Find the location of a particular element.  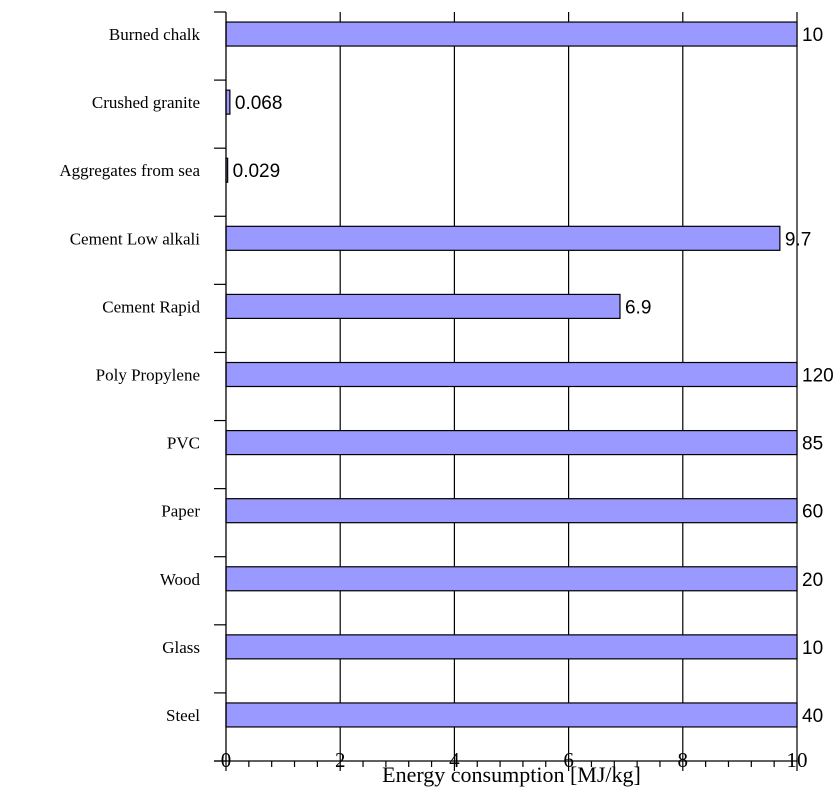

category-label-7: Paper is located at coordinates (180, 511).